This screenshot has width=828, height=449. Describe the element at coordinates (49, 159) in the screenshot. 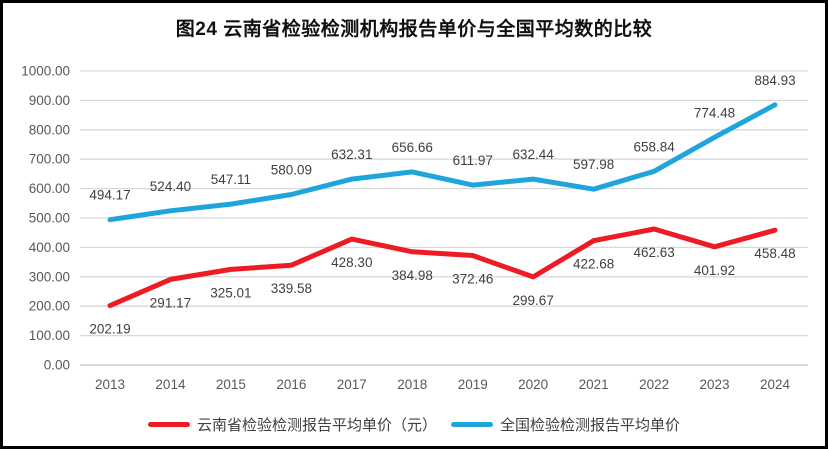

I see `y-axis-tick-label: 700.00` at that location.